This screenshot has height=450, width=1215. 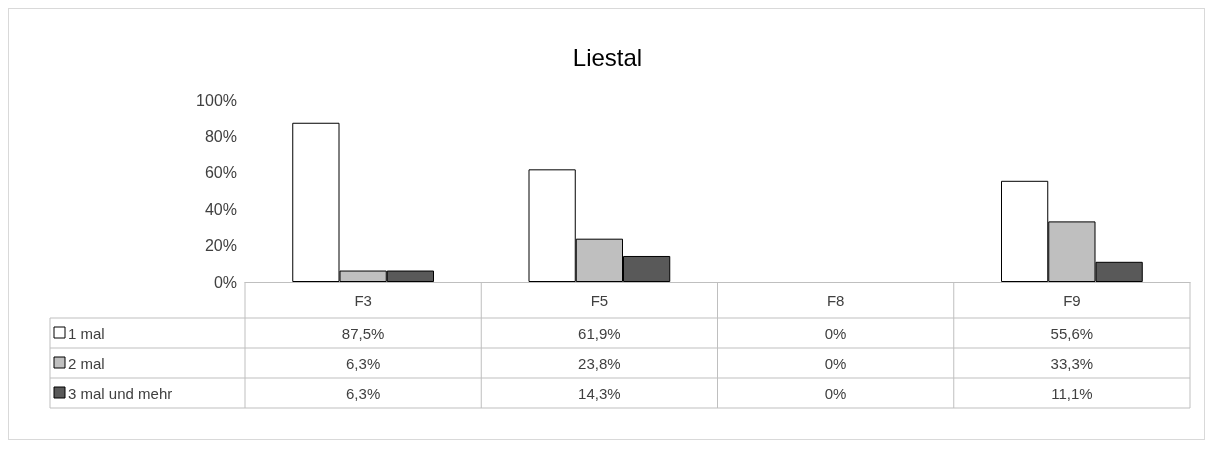 I want to click on x-tick-label: F3, so click(x=363, y=300).